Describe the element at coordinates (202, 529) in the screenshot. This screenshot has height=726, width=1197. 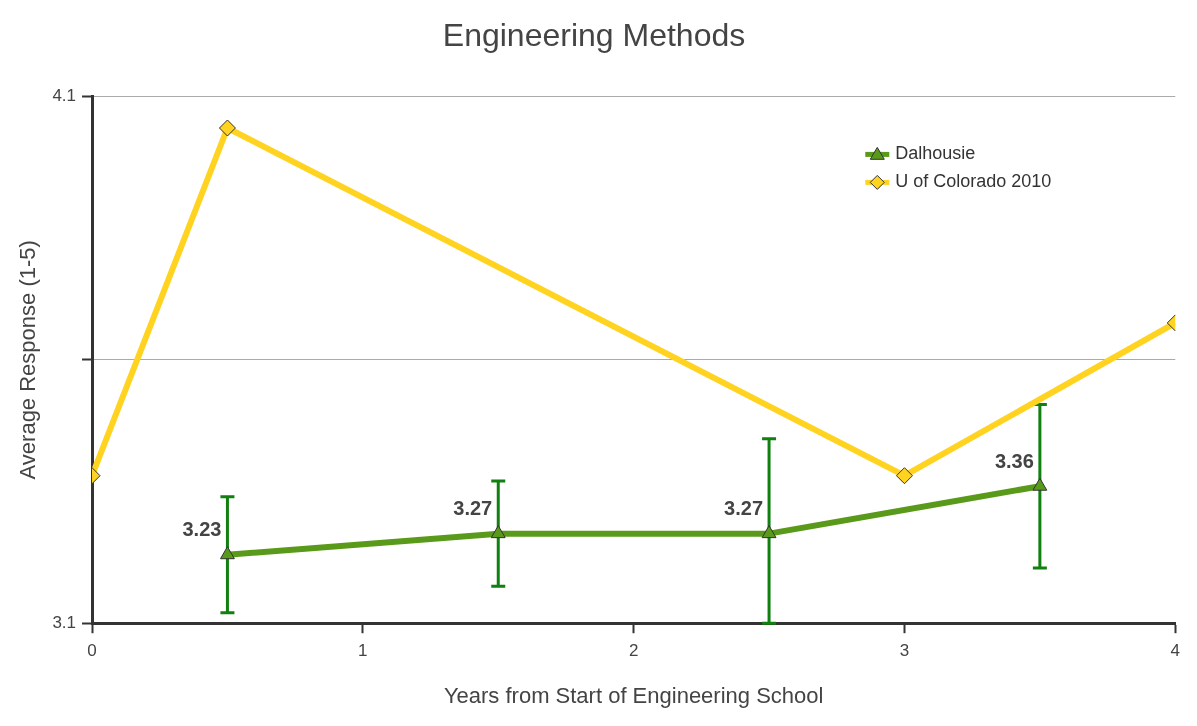
I see `data-label: 3.23` at that location.